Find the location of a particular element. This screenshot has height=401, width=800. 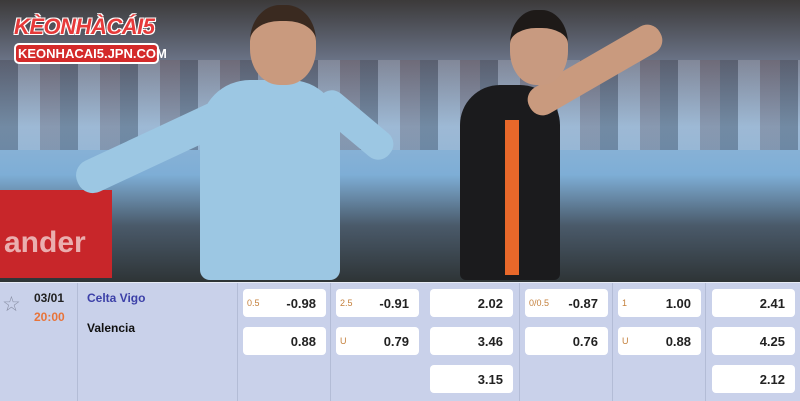

away-team: Valencia is located at coordinates (111, 328).